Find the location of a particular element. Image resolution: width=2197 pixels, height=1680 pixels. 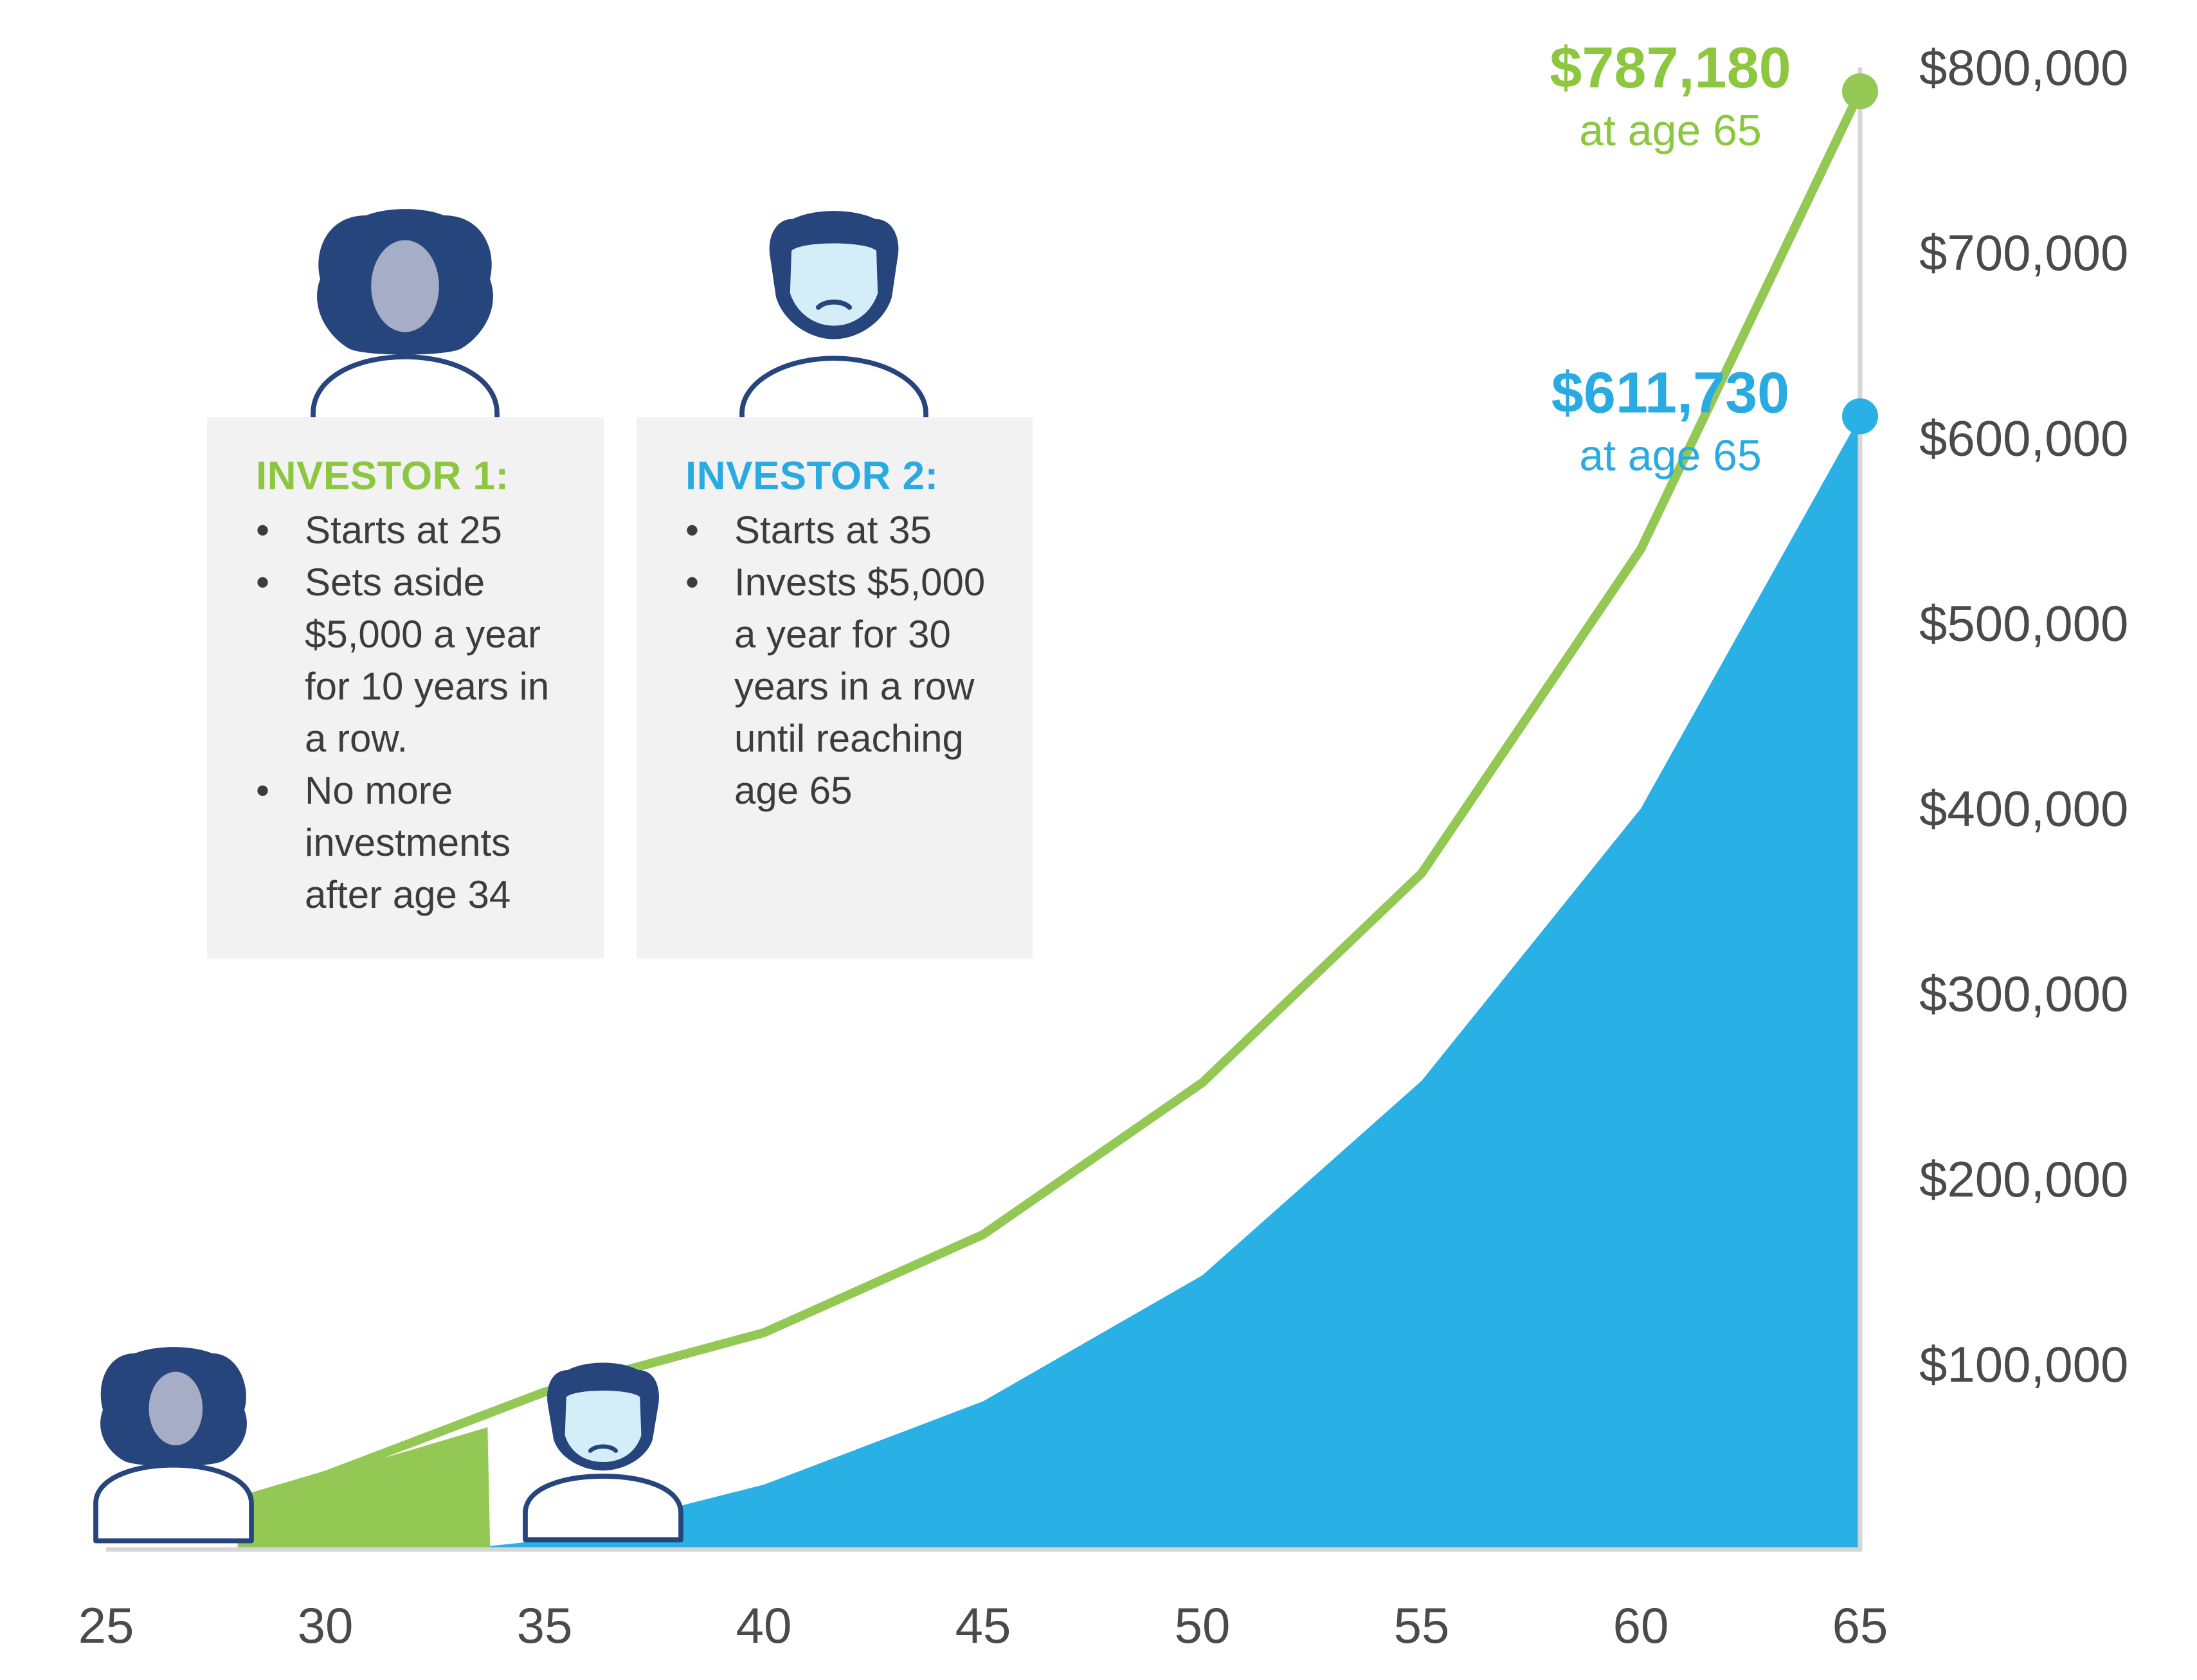

investor-2-end-marker is located at coordinates (1860, 416).